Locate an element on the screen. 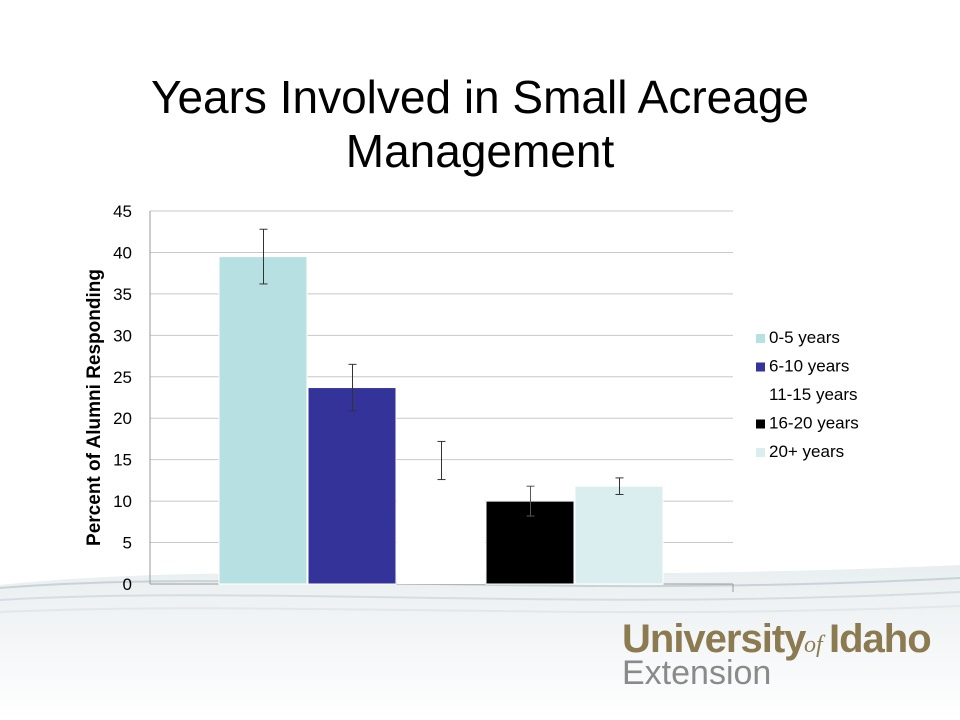 Image resolution: width=960 pixels, height=720 pixels. y-tick-label: 0 is located at coordinates (127, 584).